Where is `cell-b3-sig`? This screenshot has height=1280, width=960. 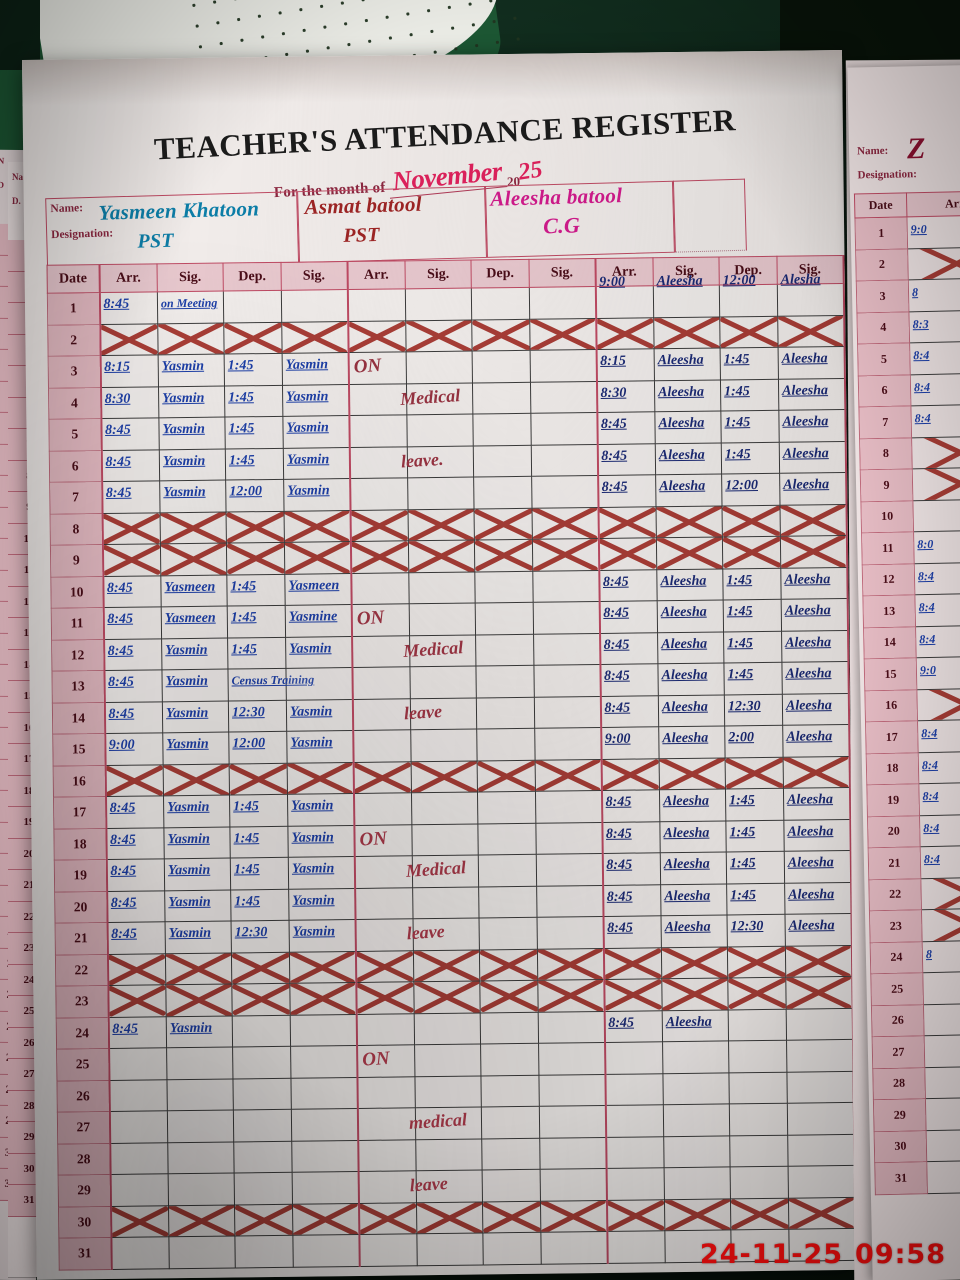 cell-b3-sig is located at coordinates (692, 773).